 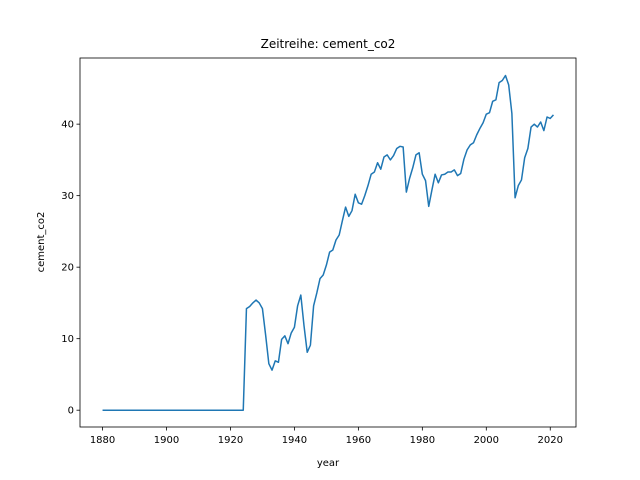 What do you see at coordinates (67, 196) in the screenshot?
I see `y-tick-label: 30` at bounding box center [67, 196].